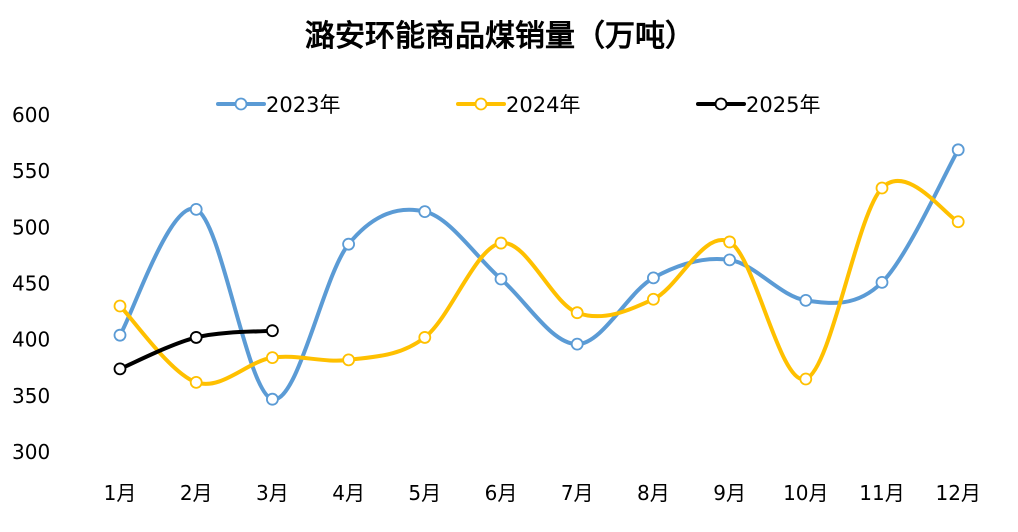 This screenshot has width=1018, height=532. I want to click on y-axis: 300 350 400 450 500 550 600, so click(31, 283).